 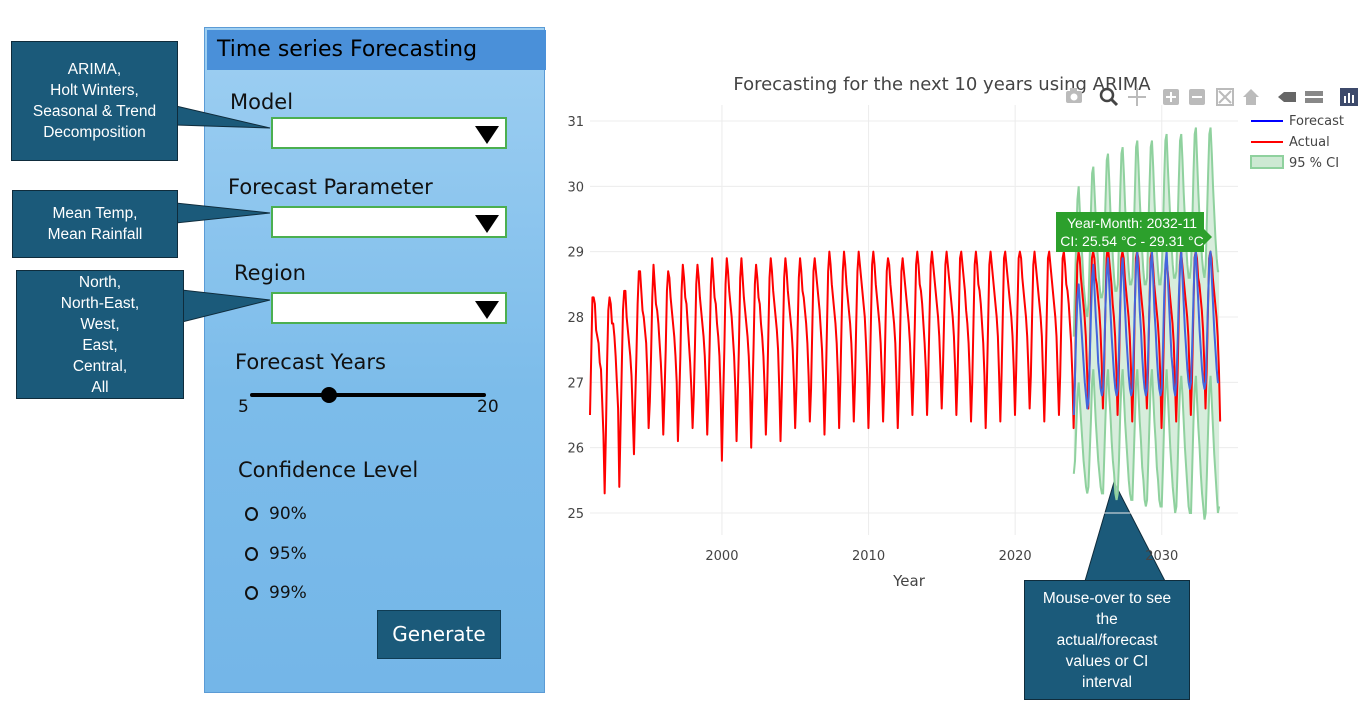 What do you see at coordinates (1107, 619) in the screenshot?
I see `callout-line: the` at bounding box center [1107, 619].